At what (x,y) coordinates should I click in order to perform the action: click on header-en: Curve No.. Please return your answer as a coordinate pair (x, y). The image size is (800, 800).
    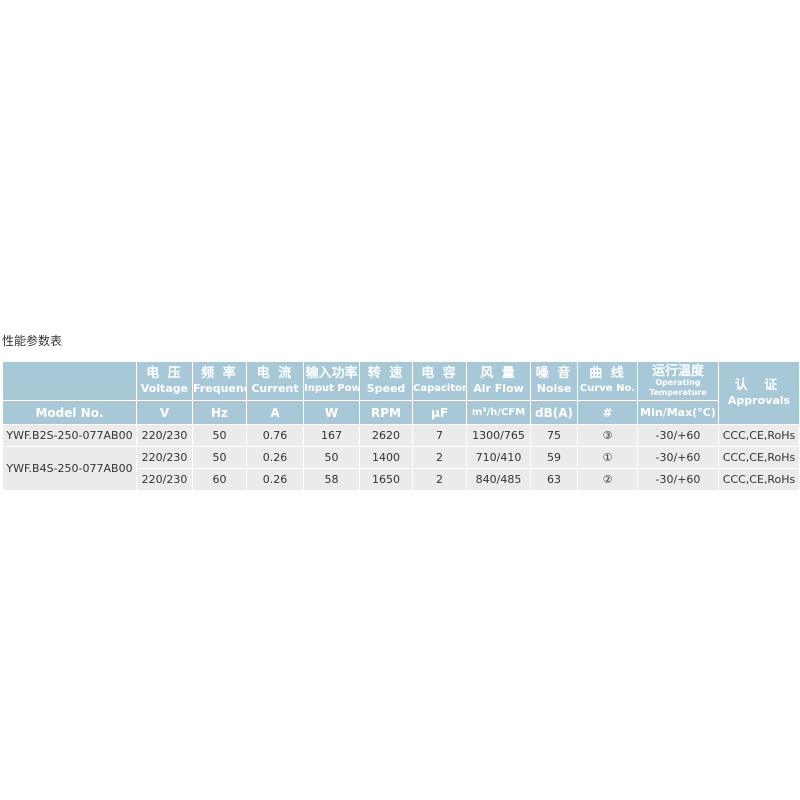
    Looking at the image, I should click on (607, 388).